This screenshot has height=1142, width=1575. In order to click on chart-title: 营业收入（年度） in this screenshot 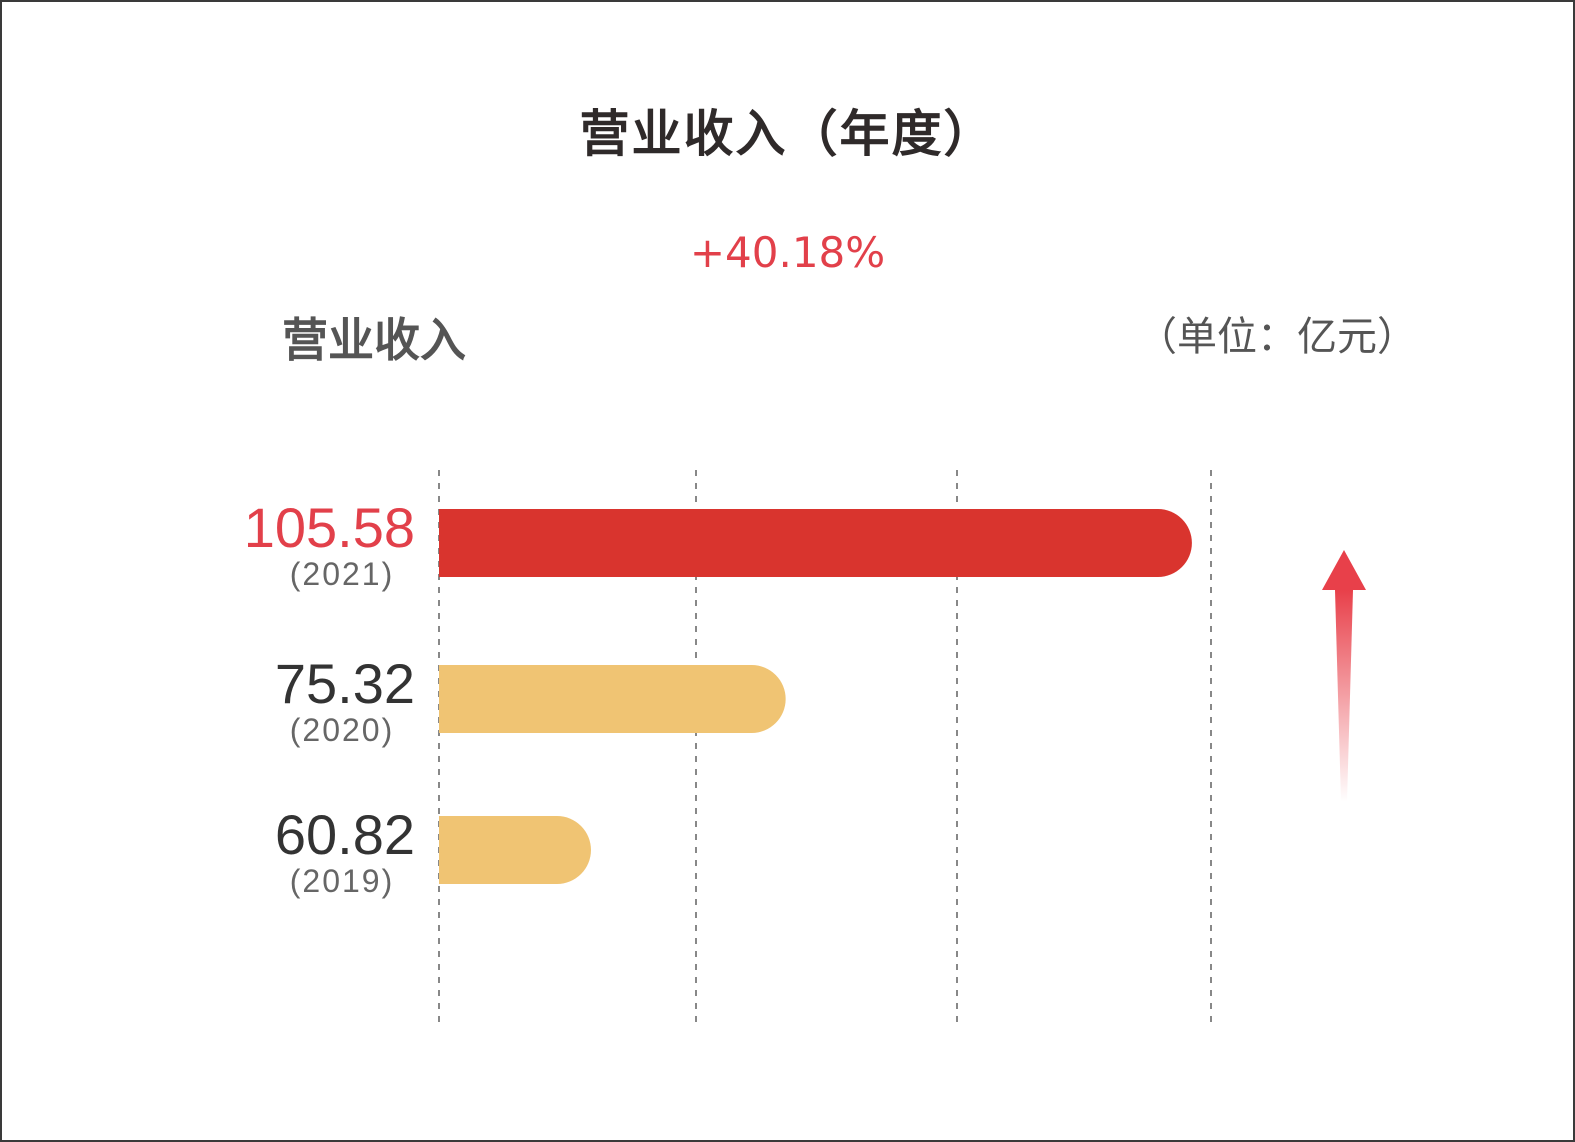, I will do `click(787, 134)`.